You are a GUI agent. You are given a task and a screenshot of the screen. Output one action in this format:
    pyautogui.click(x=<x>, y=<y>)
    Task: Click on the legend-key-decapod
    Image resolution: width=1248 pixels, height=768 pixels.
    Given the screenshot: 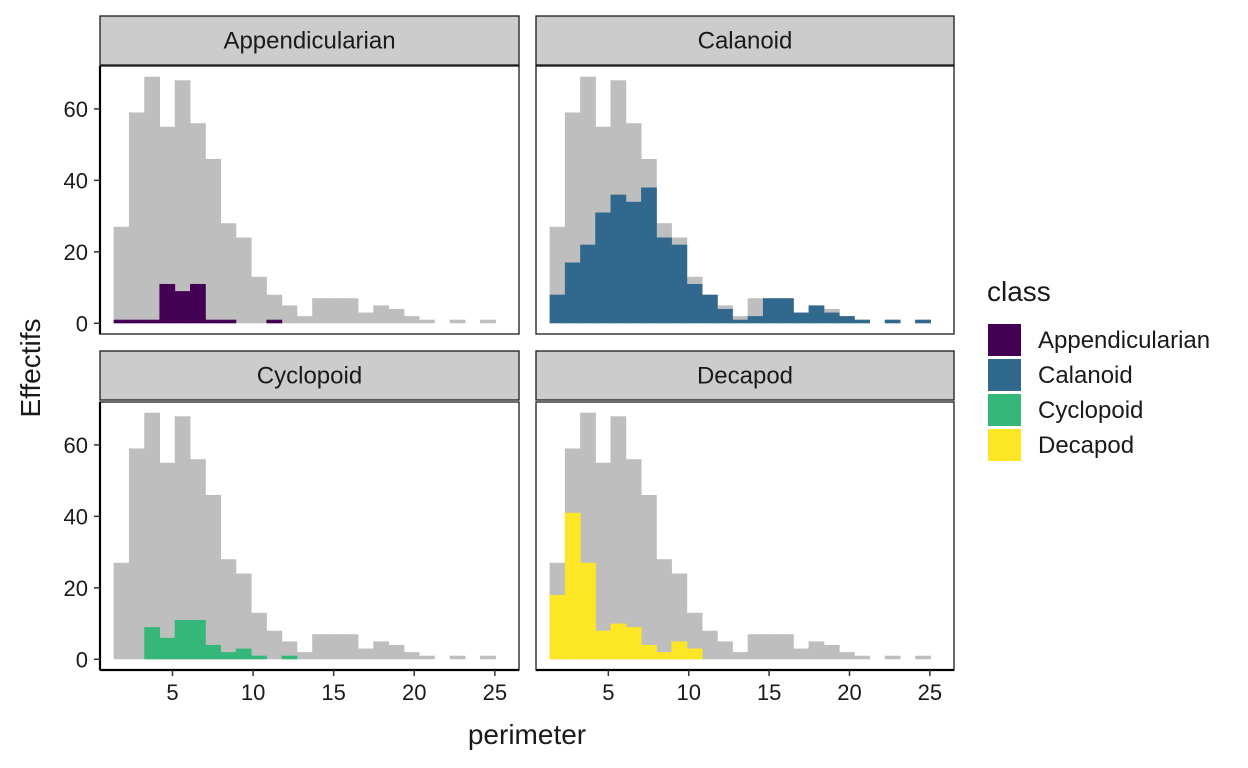 What is the action you would take?
    pyautogui.click(x=1004, y=445)
    